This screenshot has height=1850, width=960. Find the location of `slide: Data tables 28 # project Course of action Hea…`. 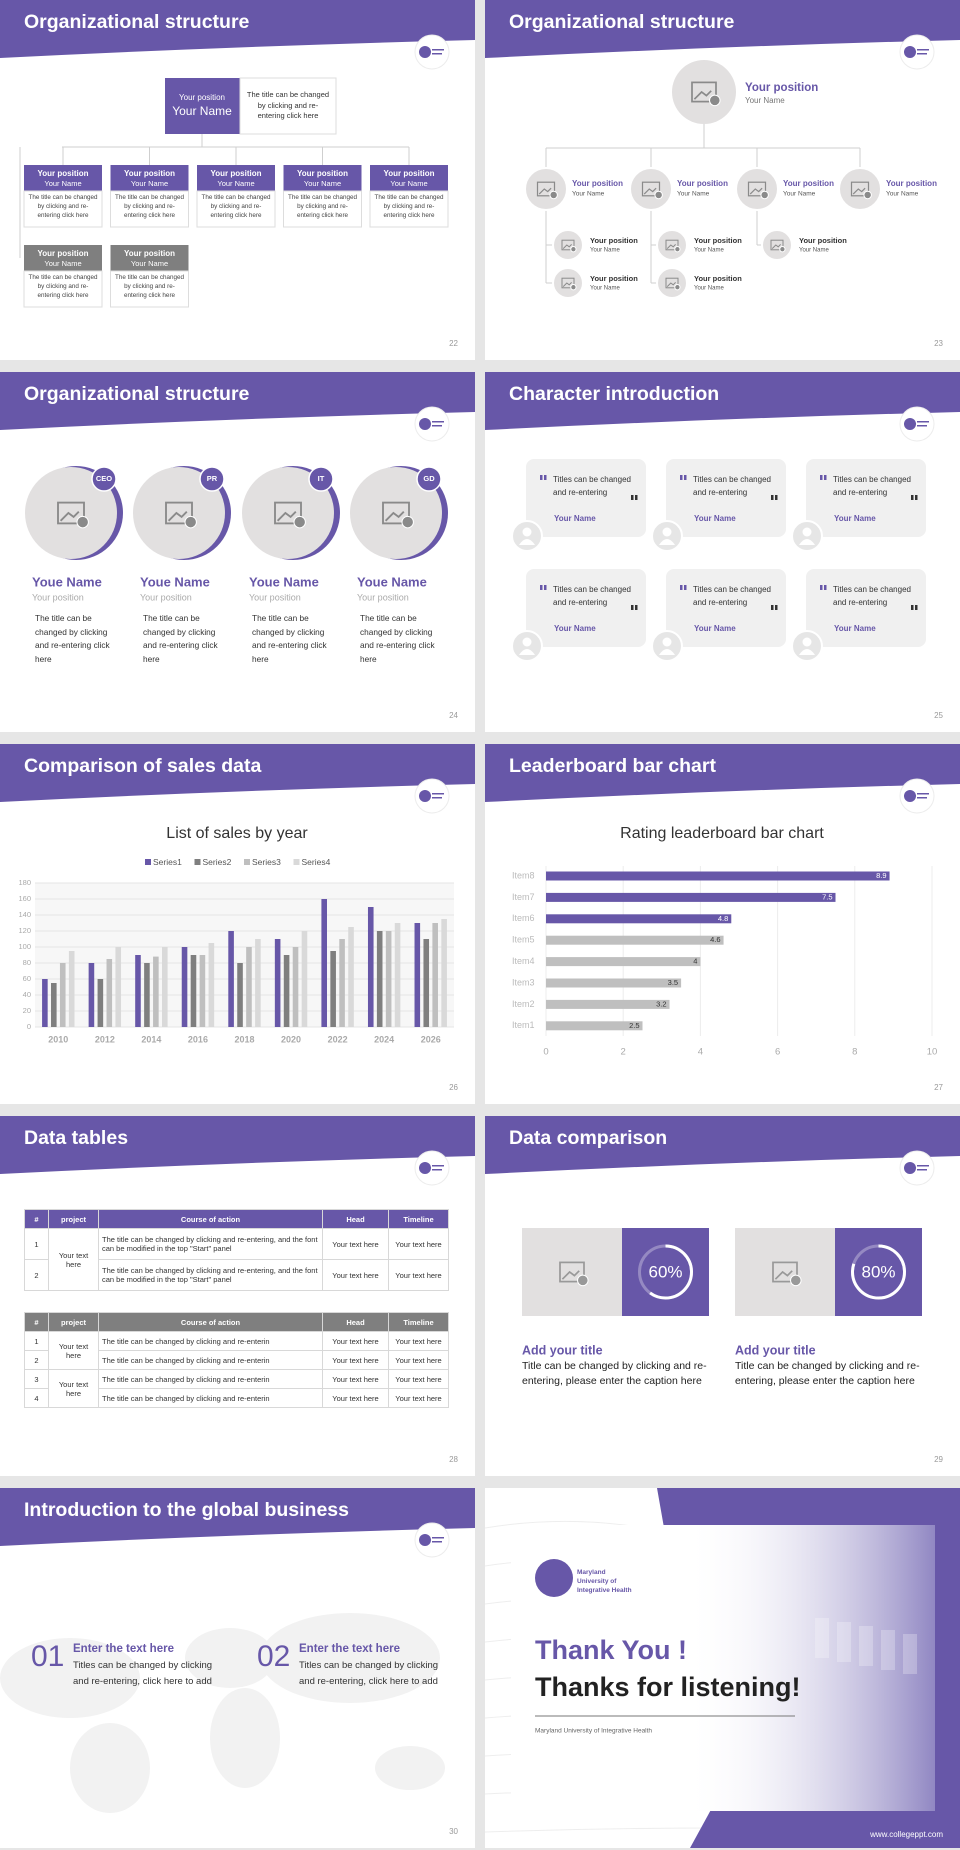

slide: Data tables 28 # project Course of action Hea… is located at coordinates (237, 1296).